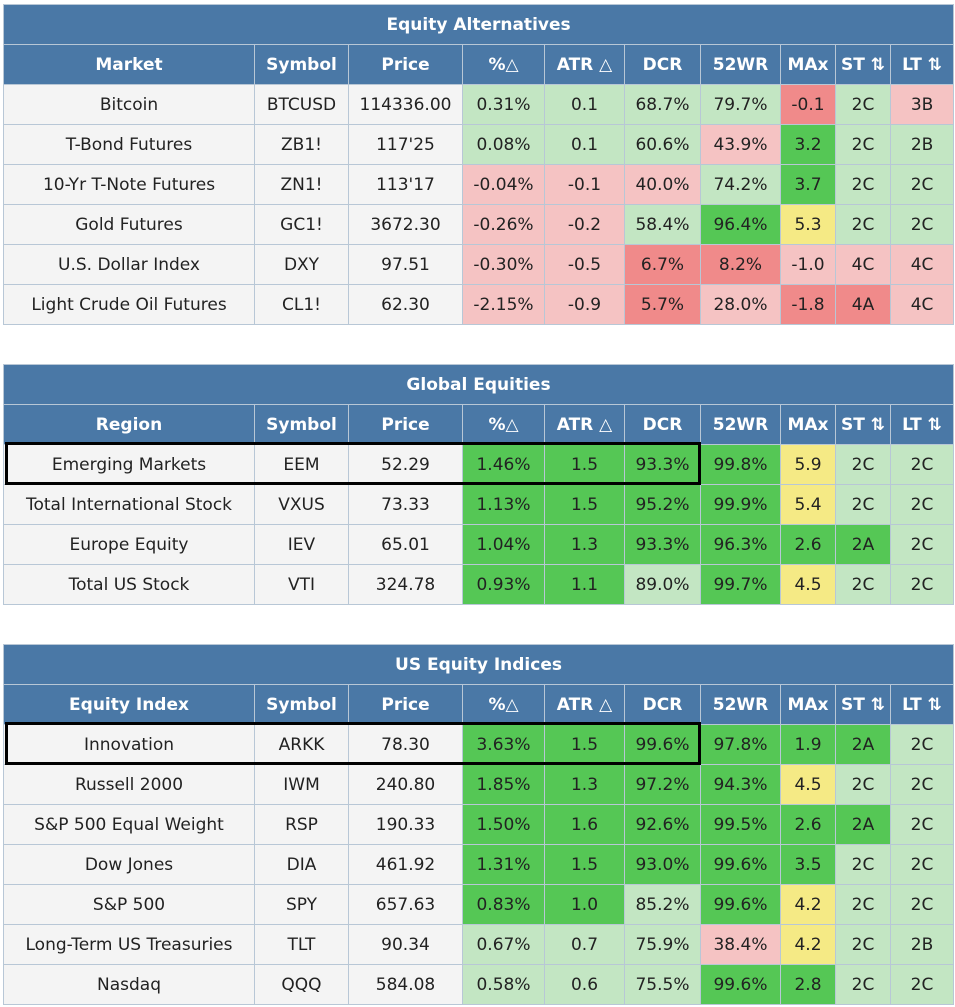 The height and width of the screenshot is (1007, 955). I want to click on max-cell: 2.6, so click(808, 824).